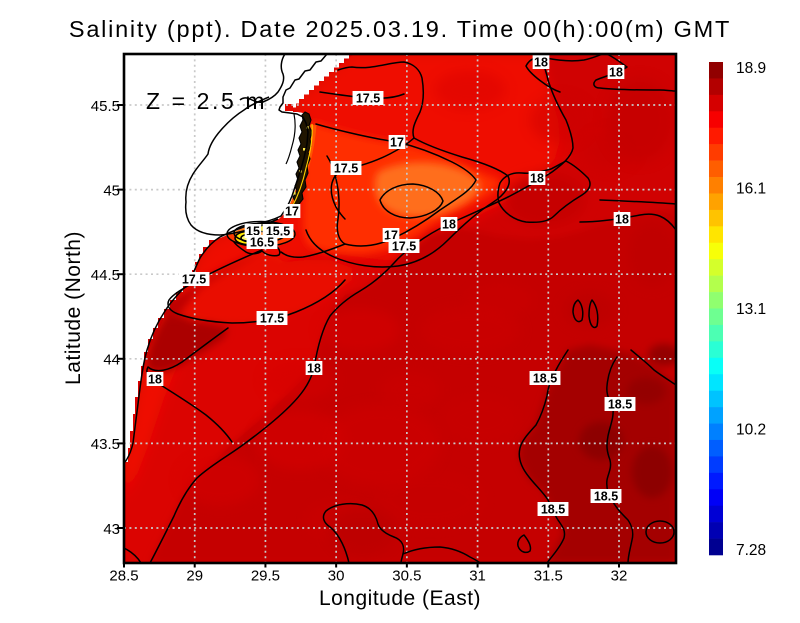 This screenshot has height=623, width=800. Describe the element at coordinates (751, 550) in the screenshot. I see `svg-text: 7.28` at that location.